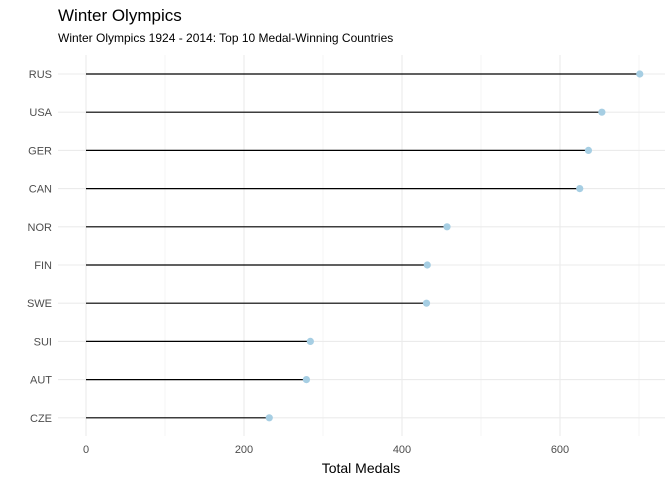  I want to click on lollipop-point-cze, so click(269, 418).